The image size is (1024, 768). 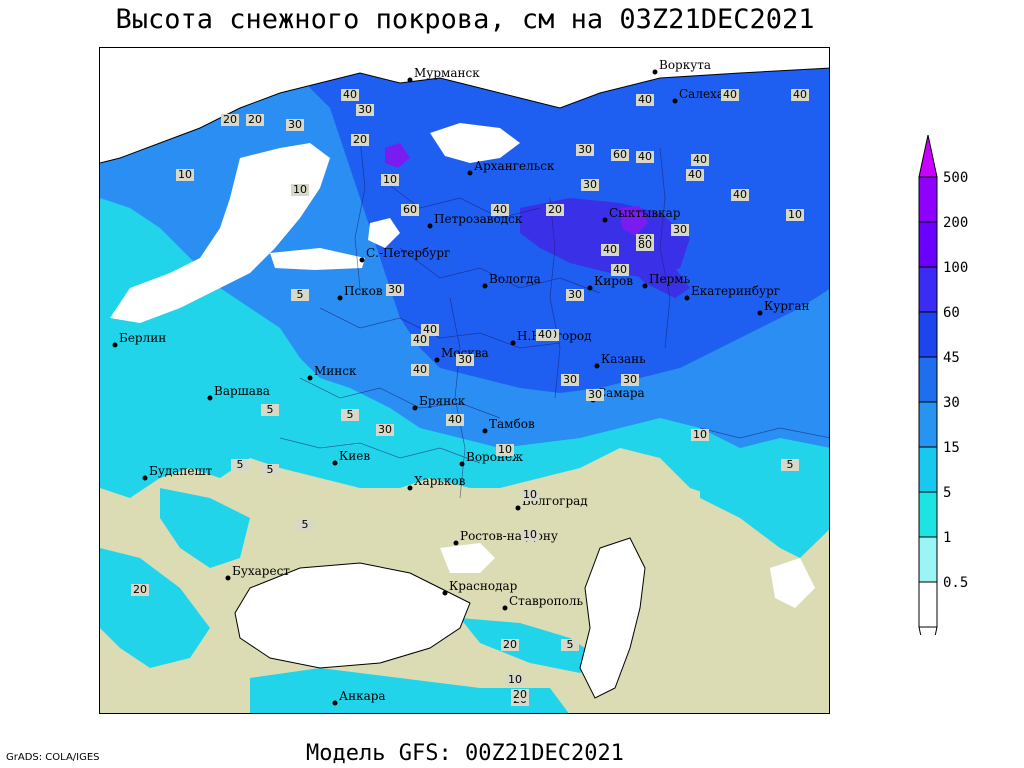 What do you see at coordinates (442, 401) in the screenshot?
I see `city-label: Брянск` at bounding box center [442, 401].